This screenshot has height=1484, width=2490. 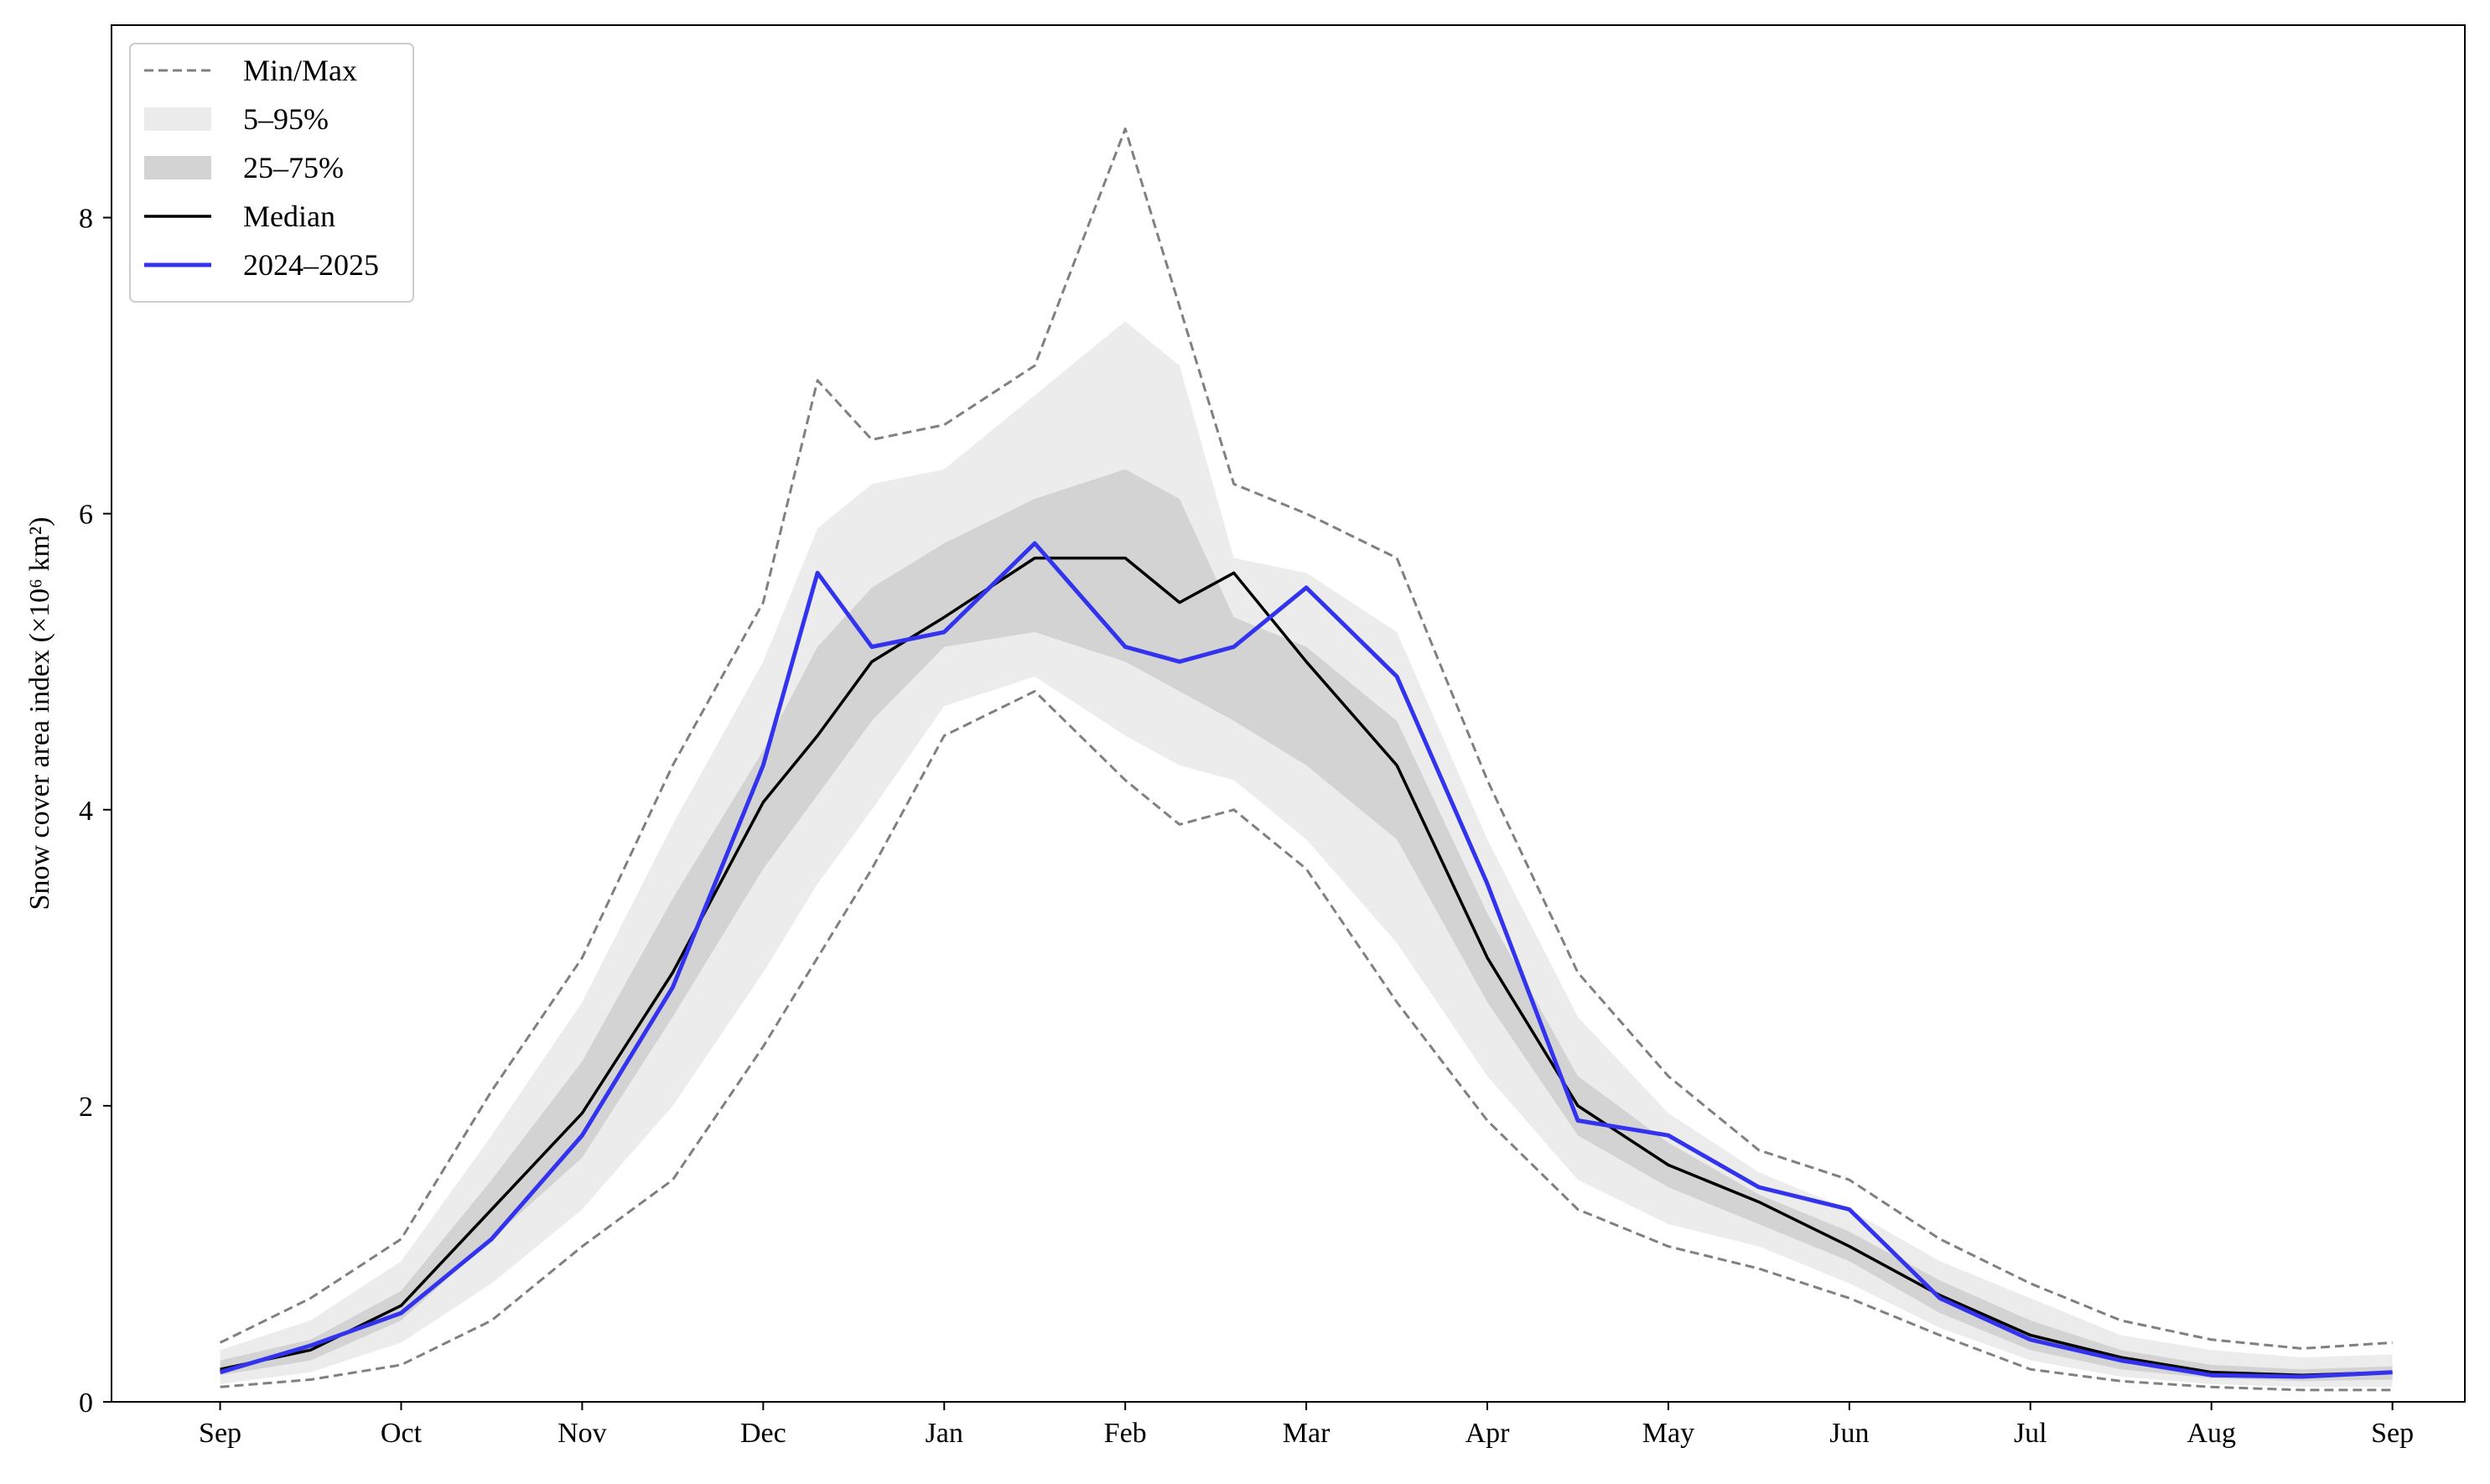 I want to click on x-tick-label: Jun, so click(x=1849, y=1433).